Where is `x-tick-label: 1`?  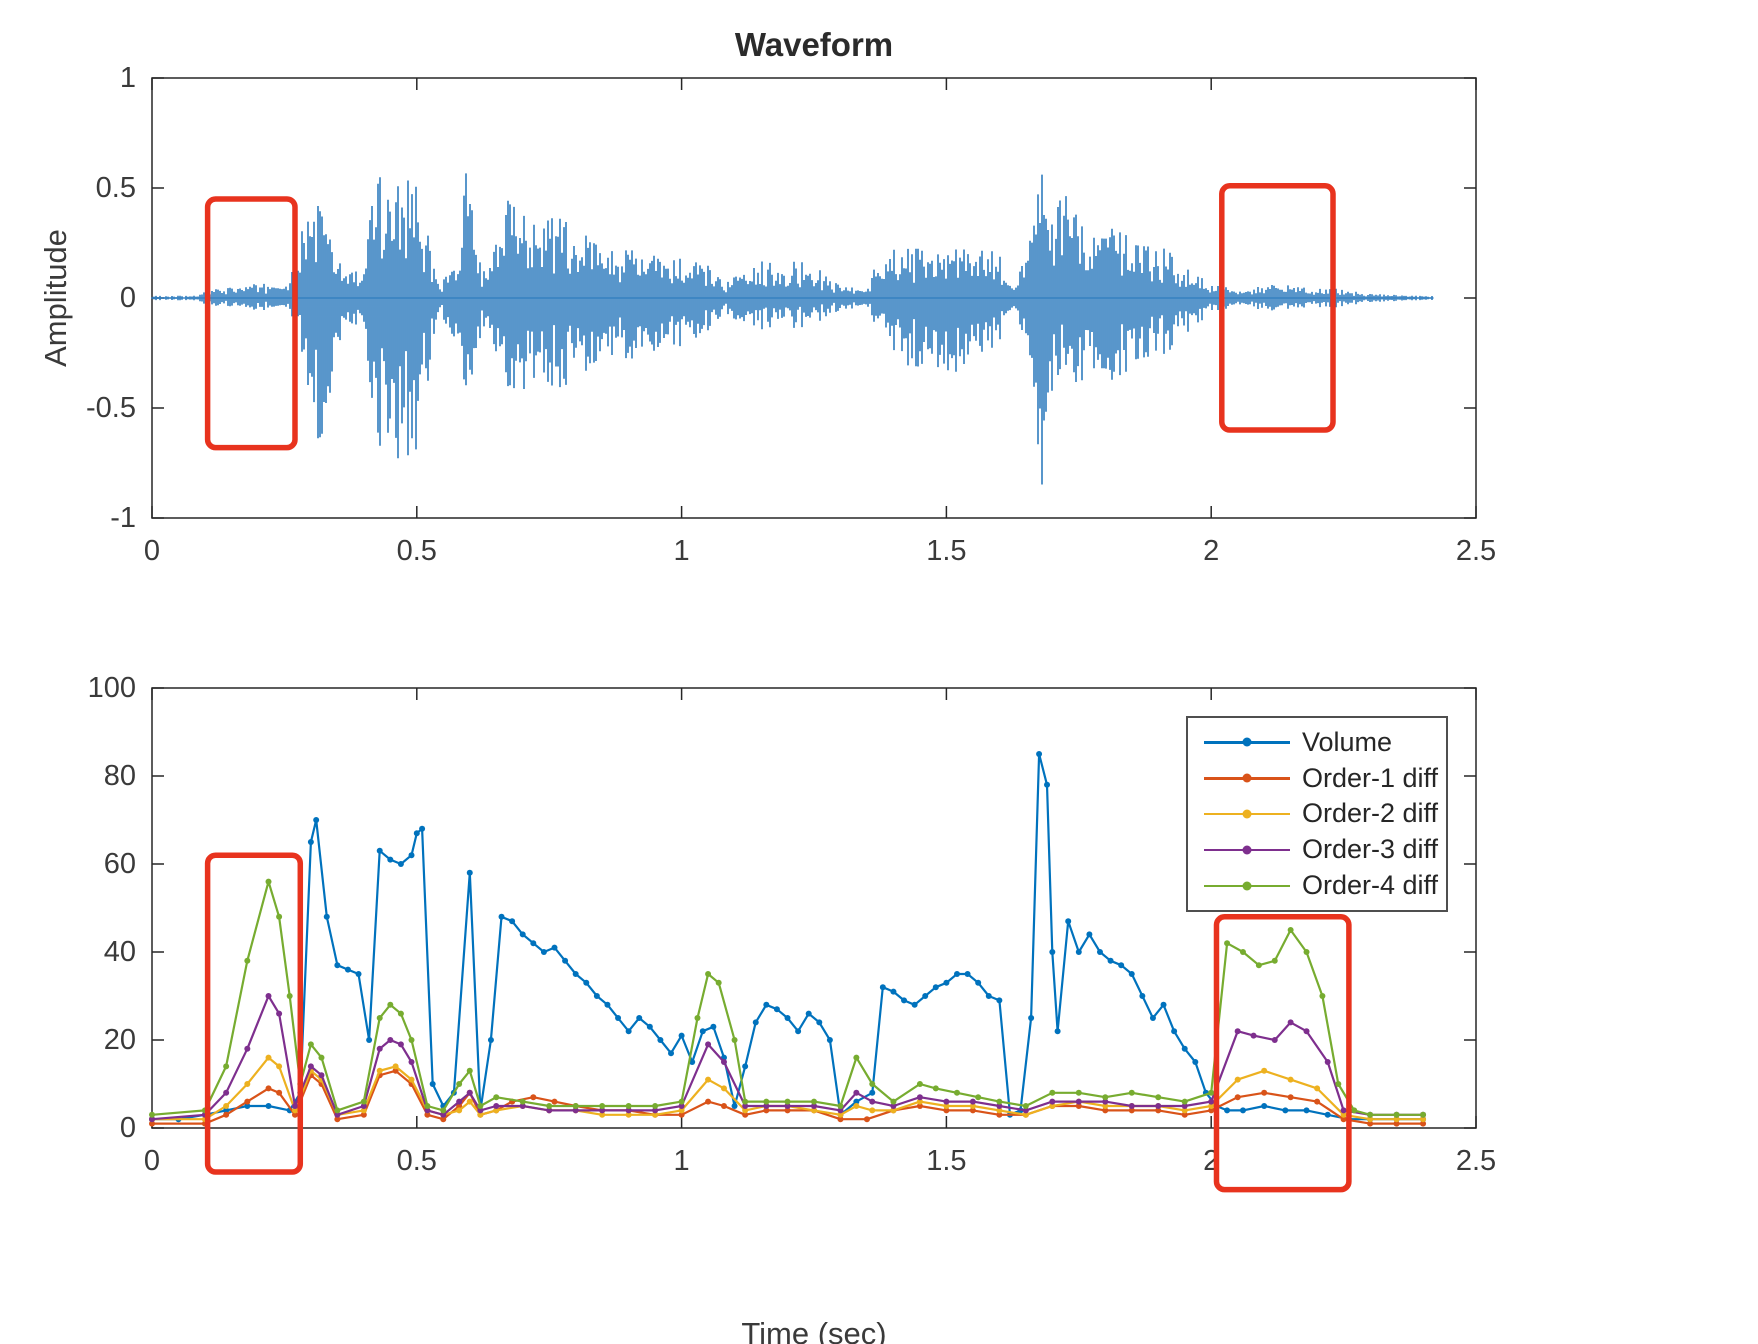 x-tick-label: 1 is located at coordinates (682, 551).